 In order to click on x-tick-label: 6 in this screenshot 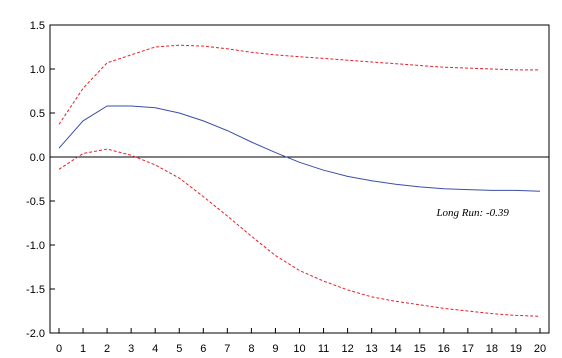, I will do `click(203, 349)`.